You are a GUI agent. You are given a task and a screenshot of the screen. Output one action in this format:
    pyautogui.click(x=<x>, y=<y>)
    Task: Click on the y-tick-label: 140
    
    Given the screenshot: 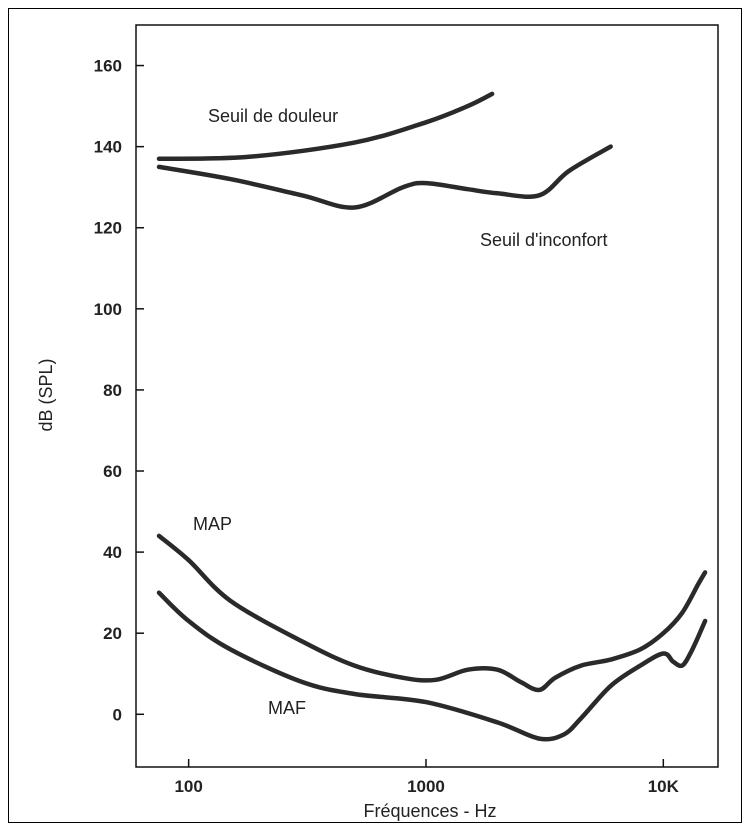 What is the action you would take?
    pyautogui.click(x=108, y=147)
    